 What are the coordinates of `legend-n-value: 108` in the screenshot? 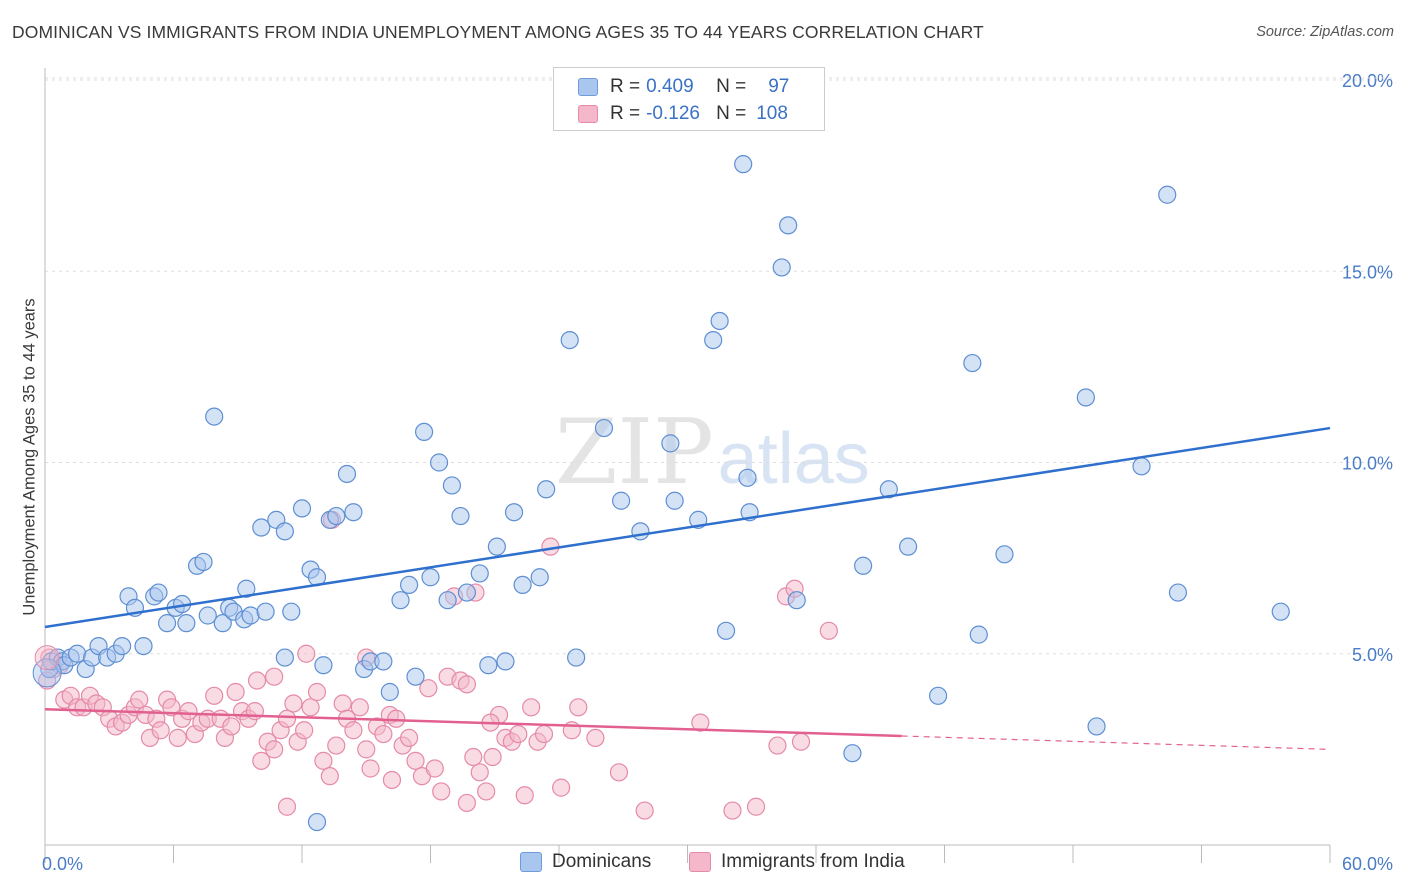 It's located at (772, 113).